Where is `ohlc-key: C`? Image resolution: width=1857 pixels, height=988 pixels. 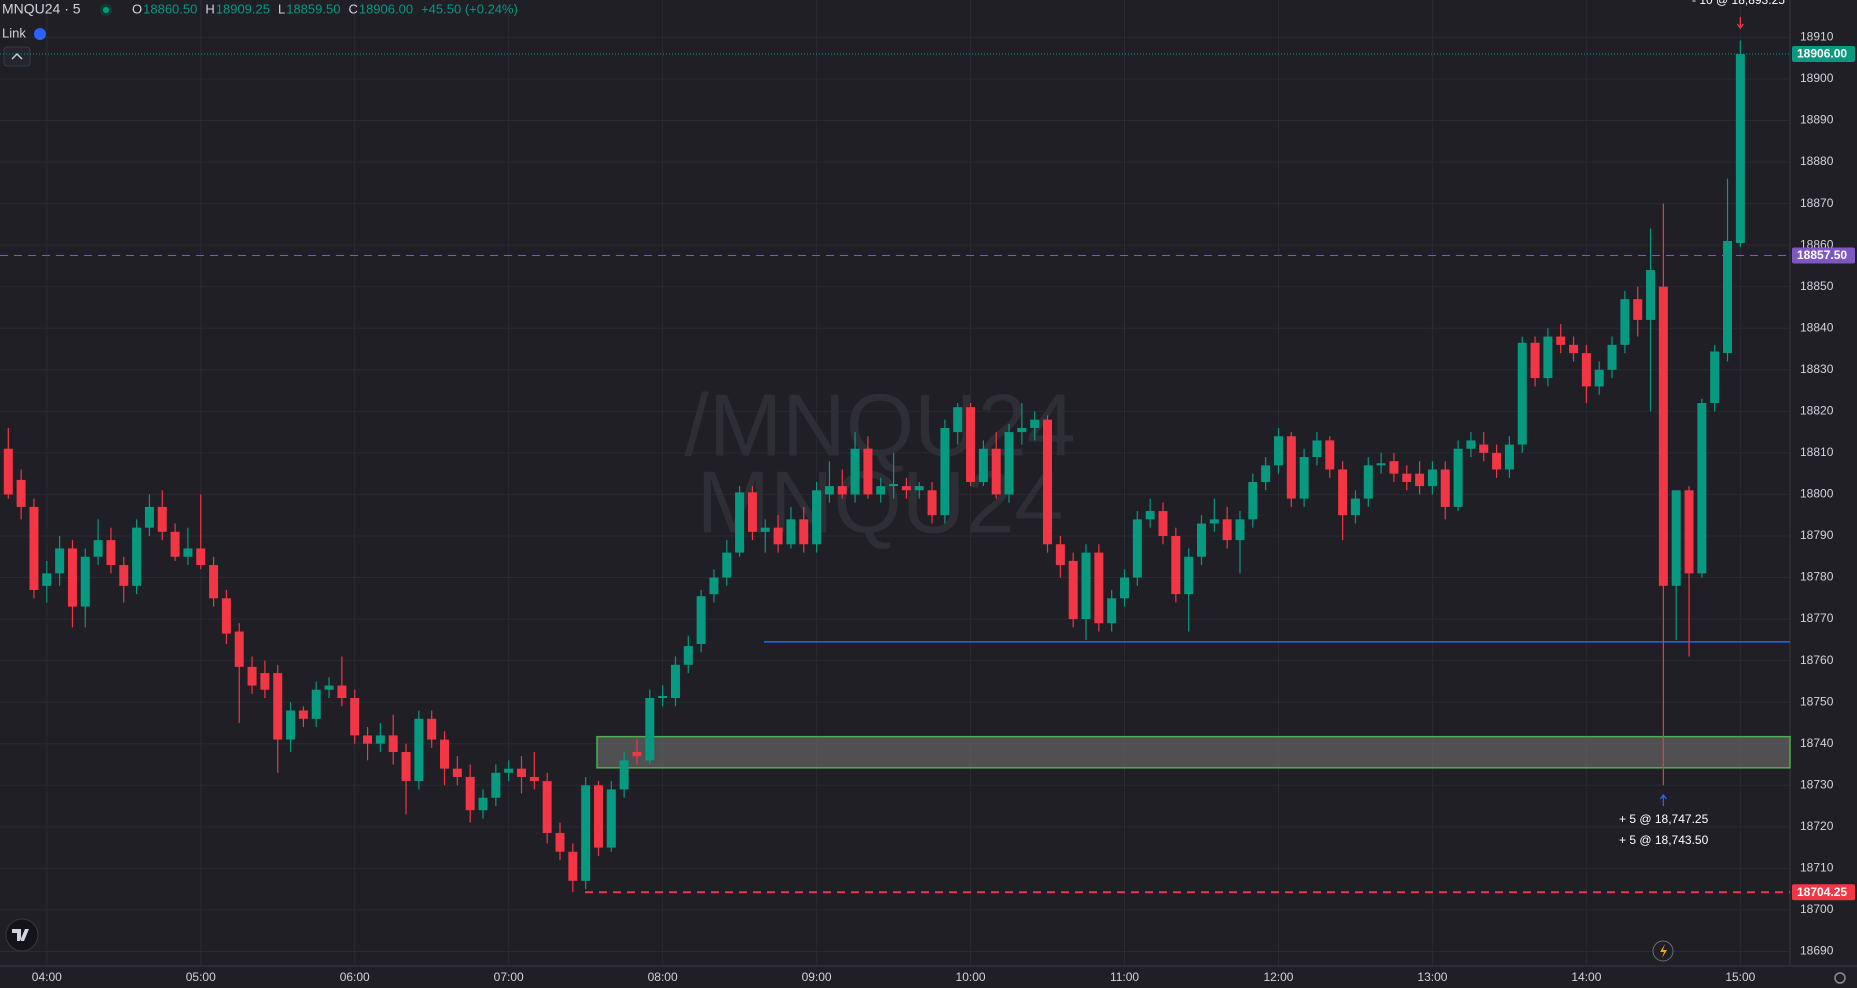
ohlc-key: C is located at coordinates (352, 8).